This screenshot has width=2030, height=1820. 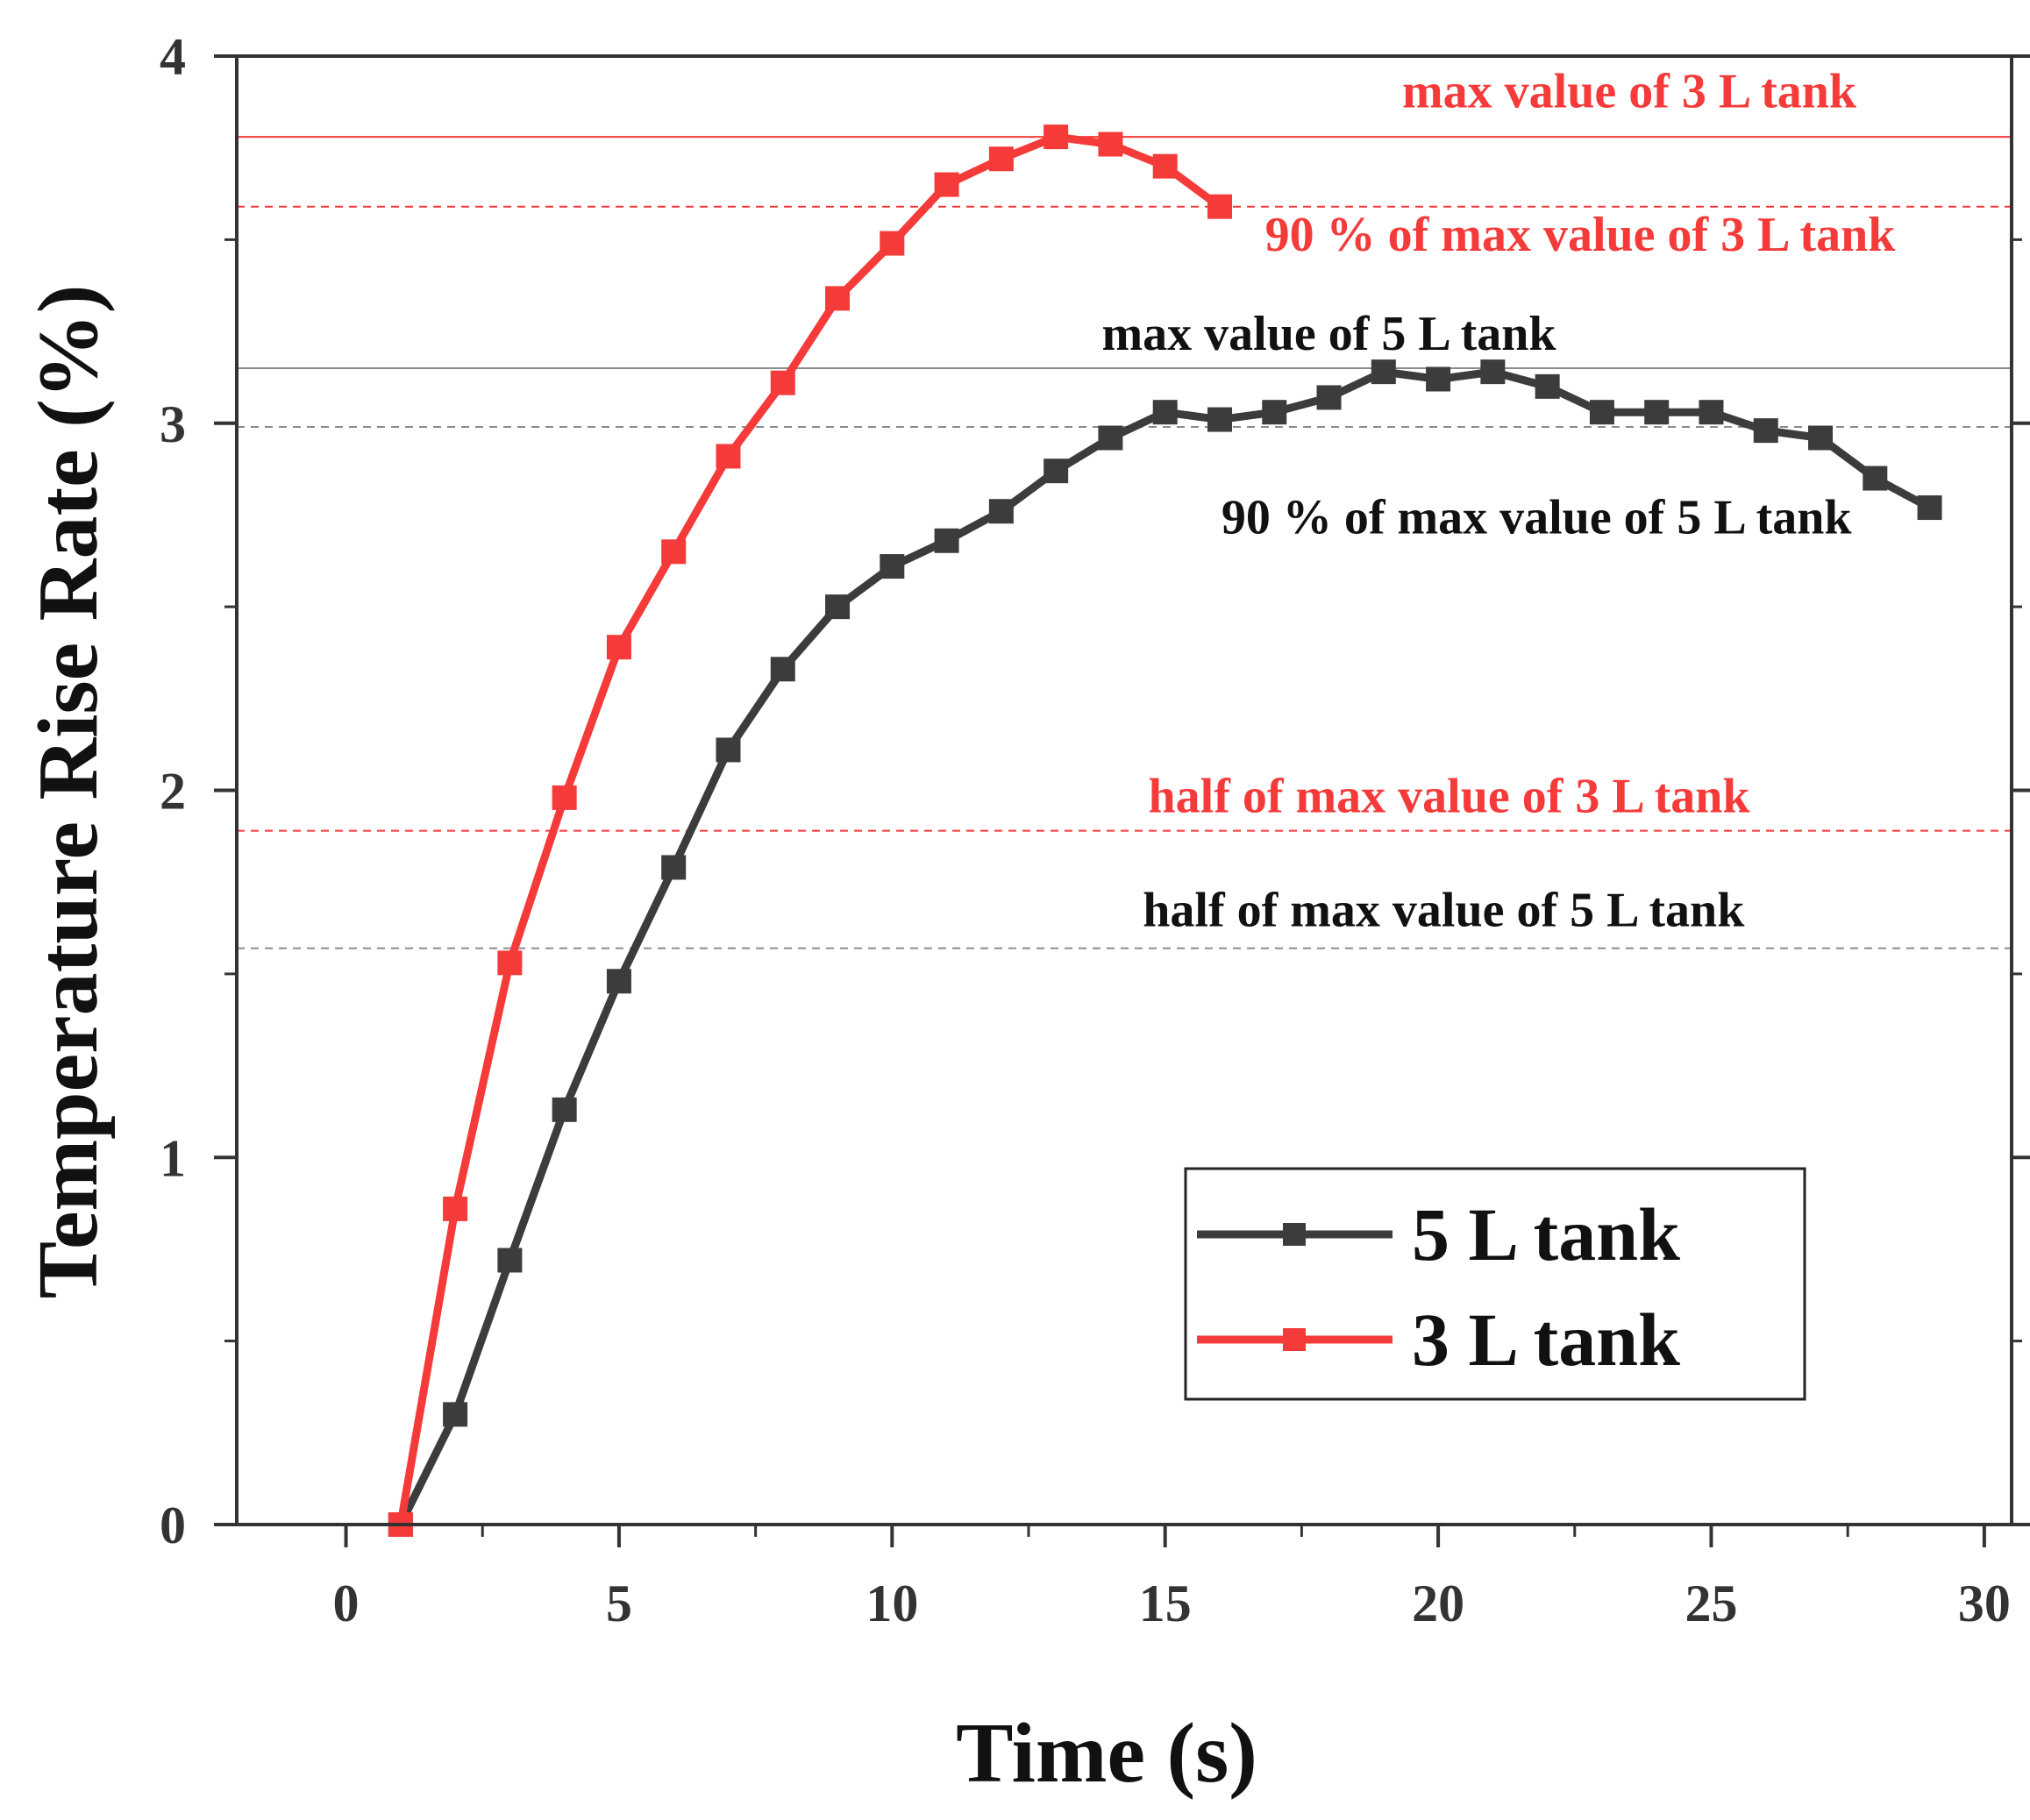 What do you see at coordinates (173, 57) in the screenshot?
I see `y-tick-label: 4` at bounding box center [173, 57].